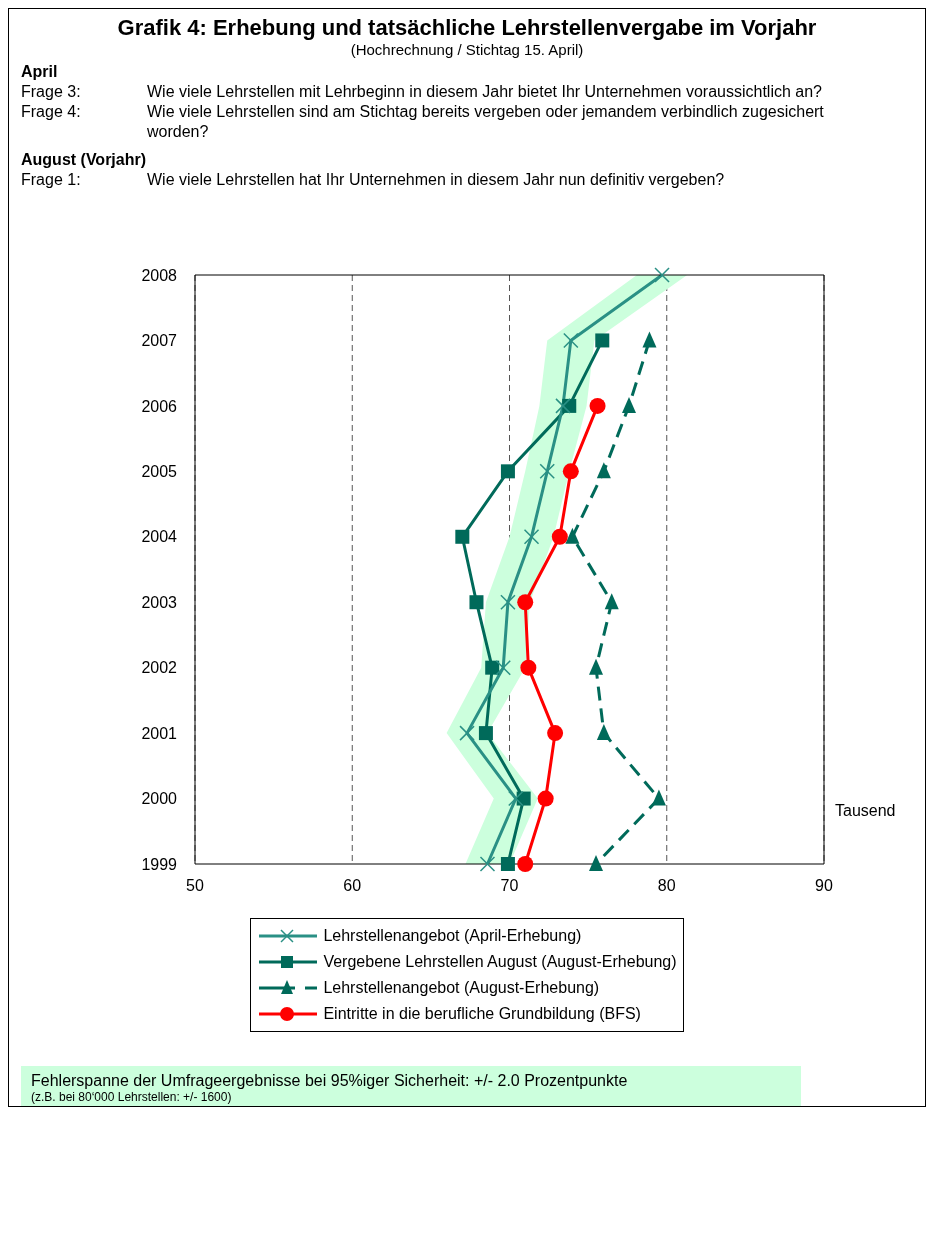  I want to click on text: April, so click(40, 72).